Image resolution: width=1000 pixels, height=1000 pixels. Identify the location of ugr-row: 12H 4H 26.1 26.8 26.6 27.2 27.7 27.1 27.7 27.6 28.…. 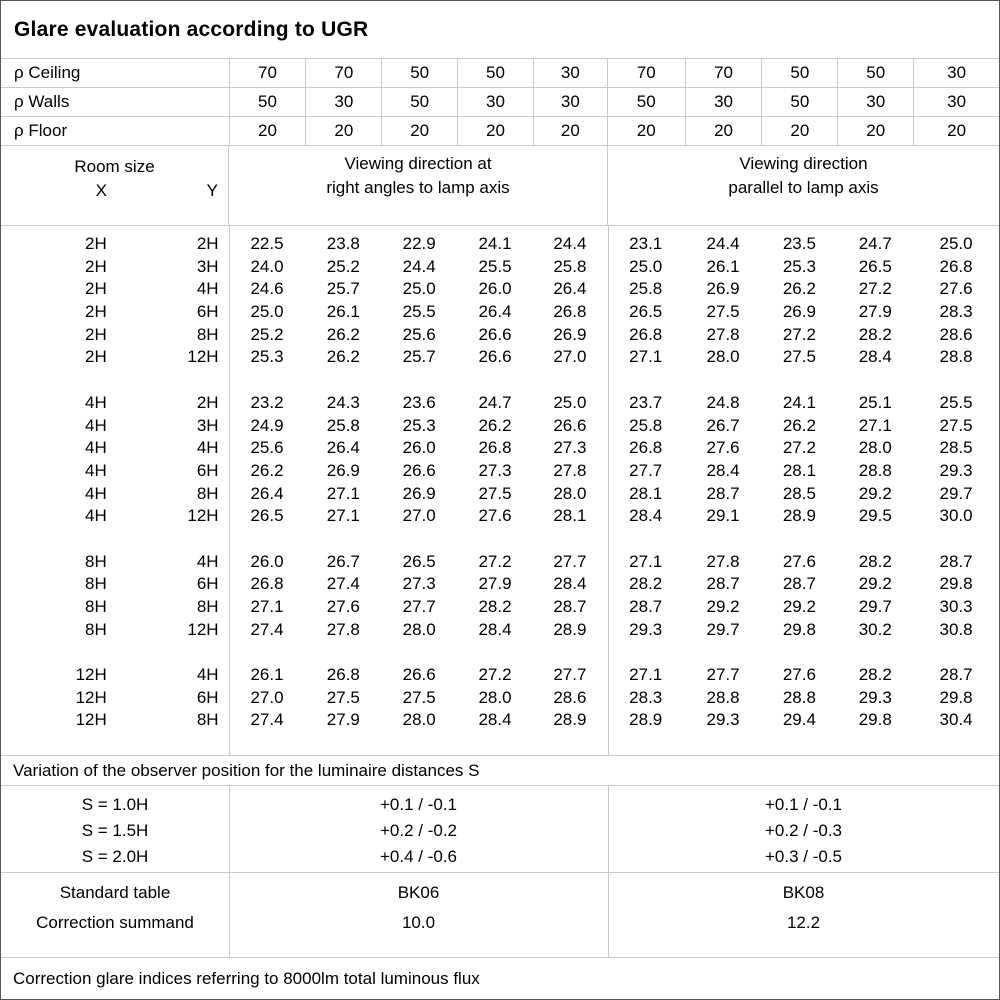
(500, 675).